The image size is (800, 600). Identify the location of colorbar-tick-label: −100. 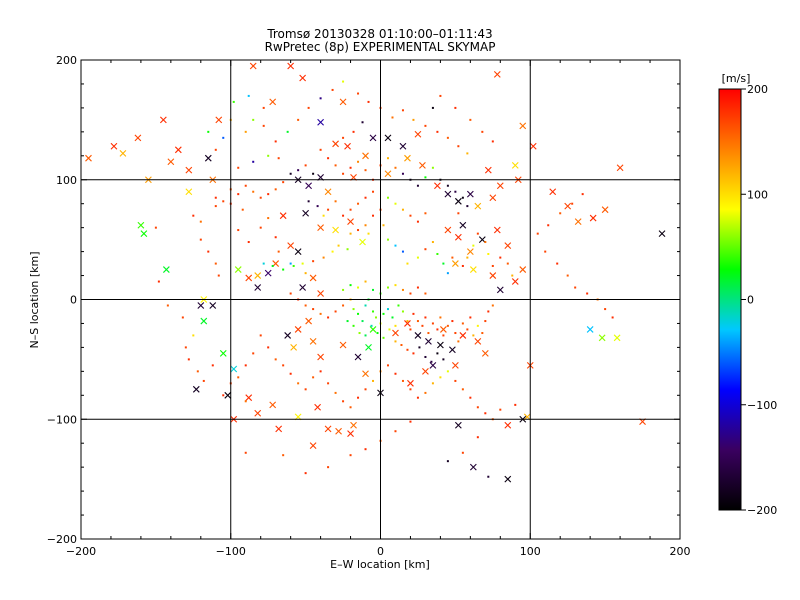
(762, 405).